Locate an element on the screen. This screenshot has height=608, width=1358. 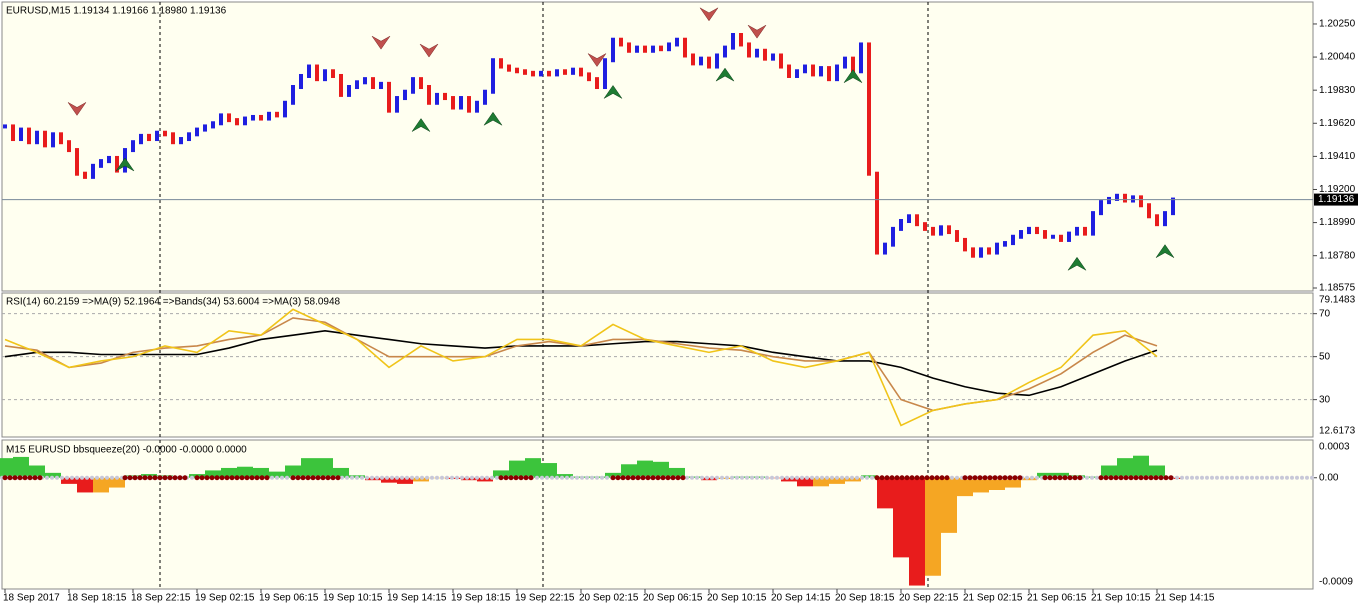
y-tick-label: 1.19620 is located at coordinates (1337, 123).